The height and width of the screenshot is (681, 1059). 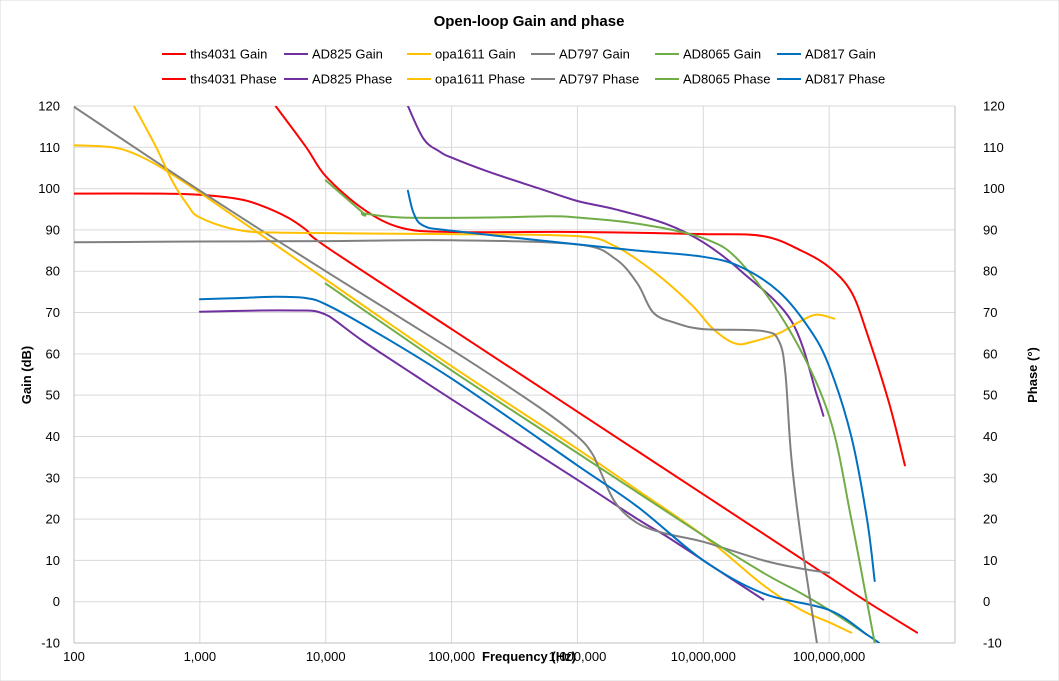 I want to click on y2-tick-label: 0, so click(x=986, y=601).